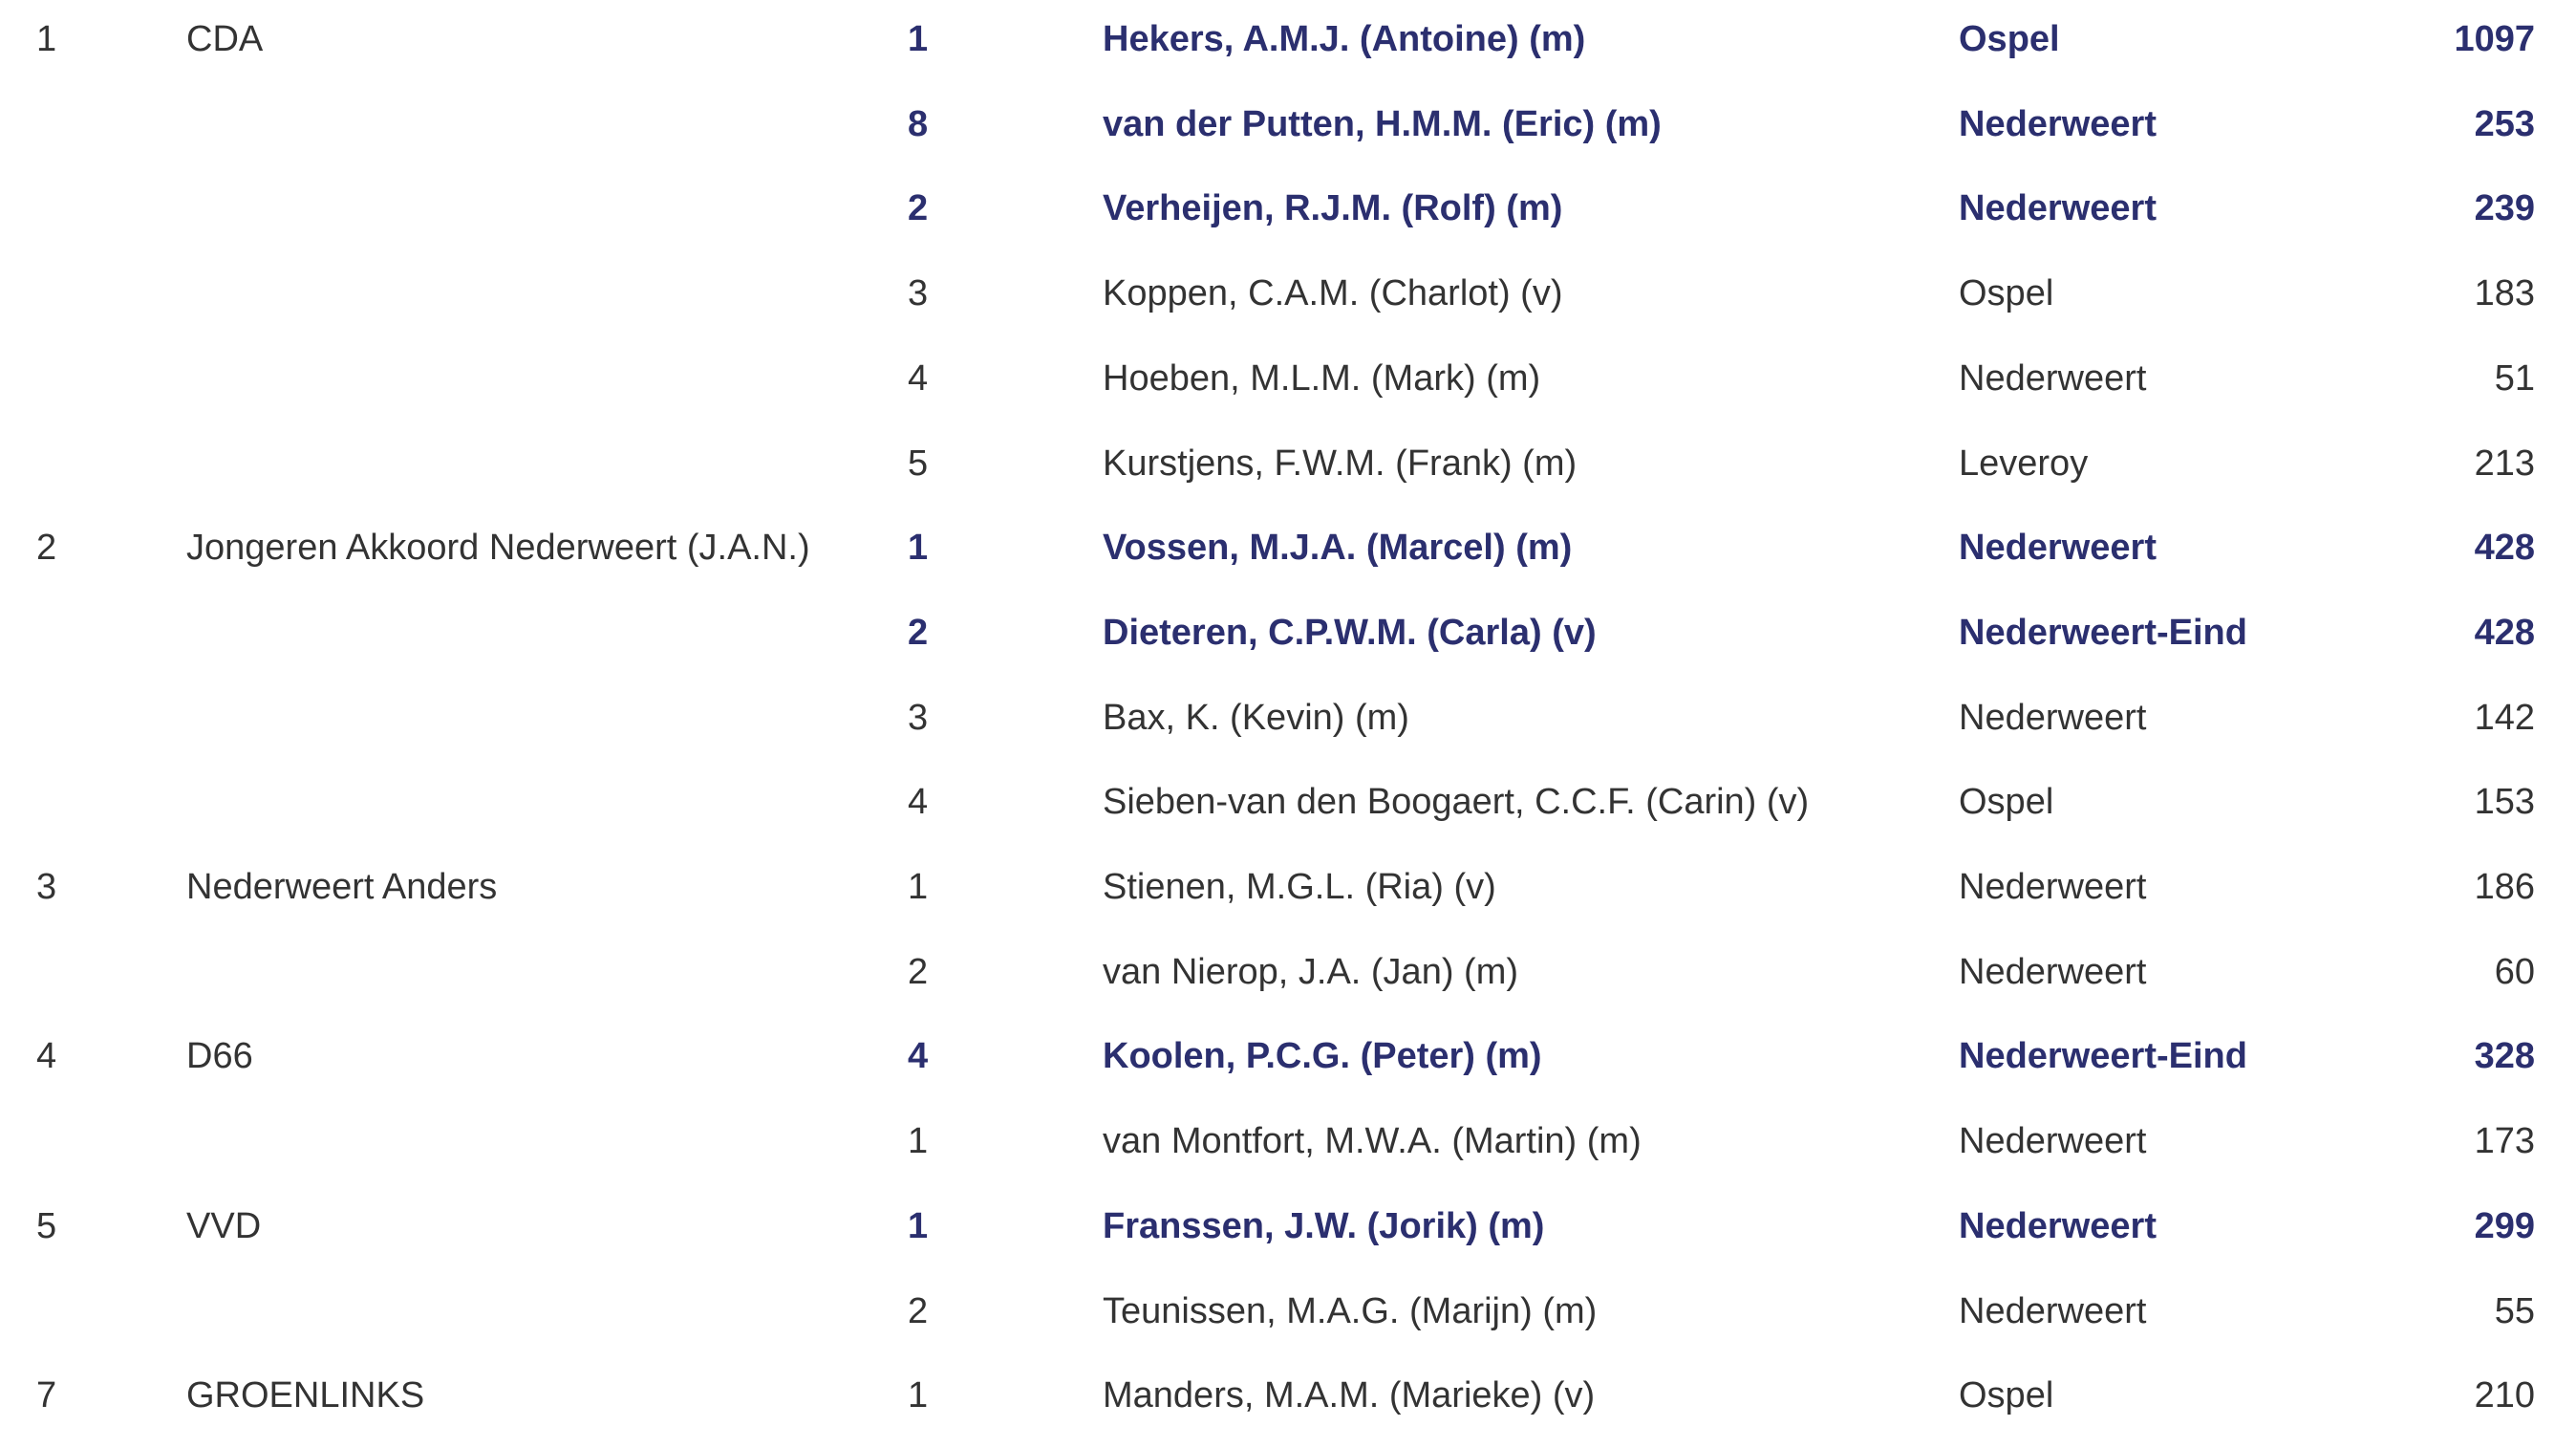 The height and width of the screenshot is (1448, 2576). I want to click on candidate-place: Leveroy, so click(2024, 463).